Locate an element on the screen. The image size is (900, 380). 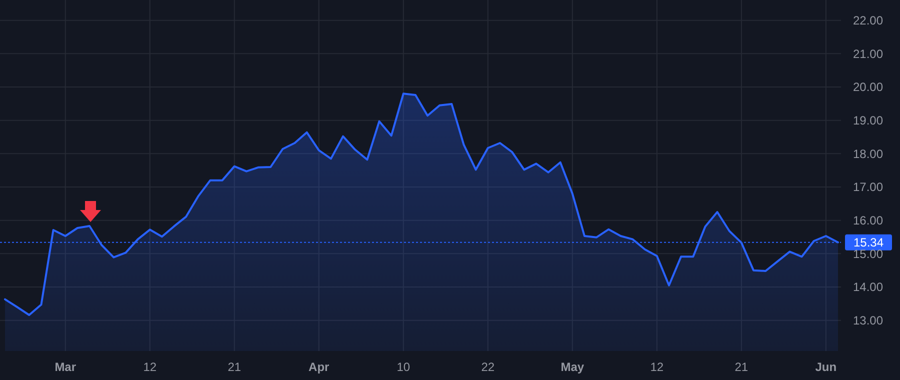
x-tick-label: 10 is located at coordinates (403, 367).